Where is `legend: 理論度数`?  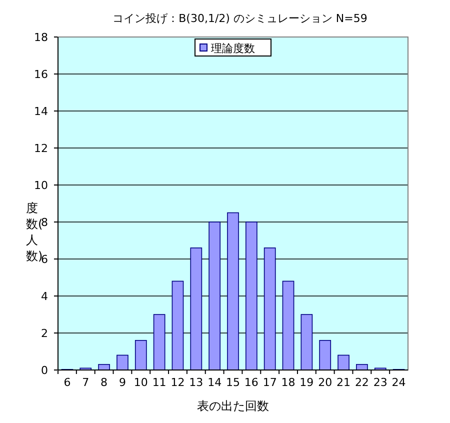
legend: 理論度数 is located at coordinates (233, 47).